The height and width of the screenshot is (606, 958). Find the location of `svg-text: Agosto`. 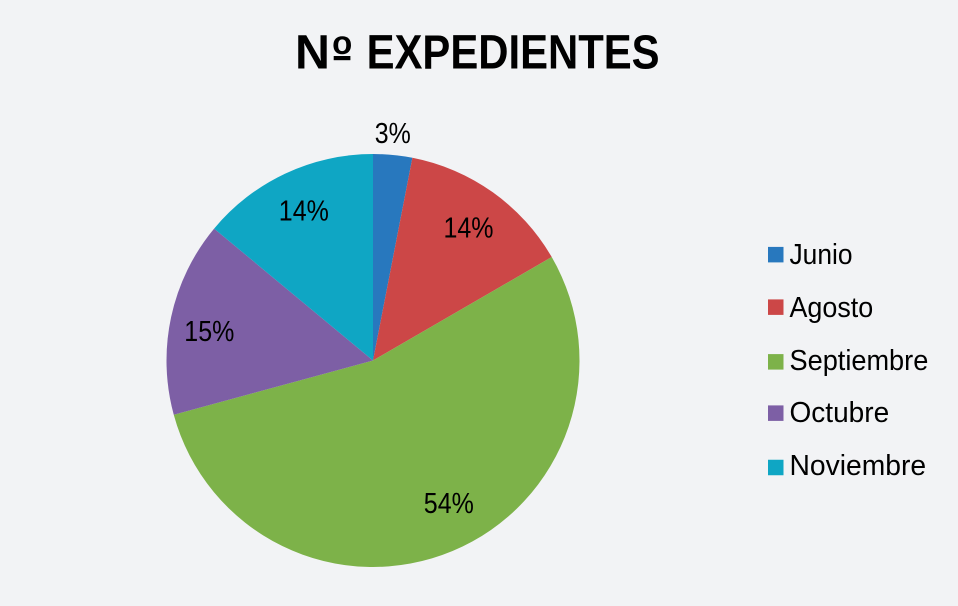

svg-text: Agosto is located at coordinates (832, 308).